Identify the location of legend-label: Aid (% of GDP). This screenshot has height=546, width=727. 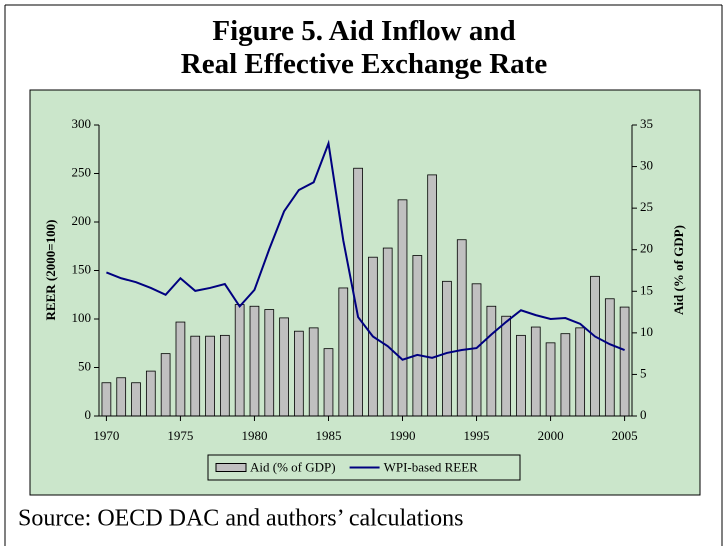
(293, 466).